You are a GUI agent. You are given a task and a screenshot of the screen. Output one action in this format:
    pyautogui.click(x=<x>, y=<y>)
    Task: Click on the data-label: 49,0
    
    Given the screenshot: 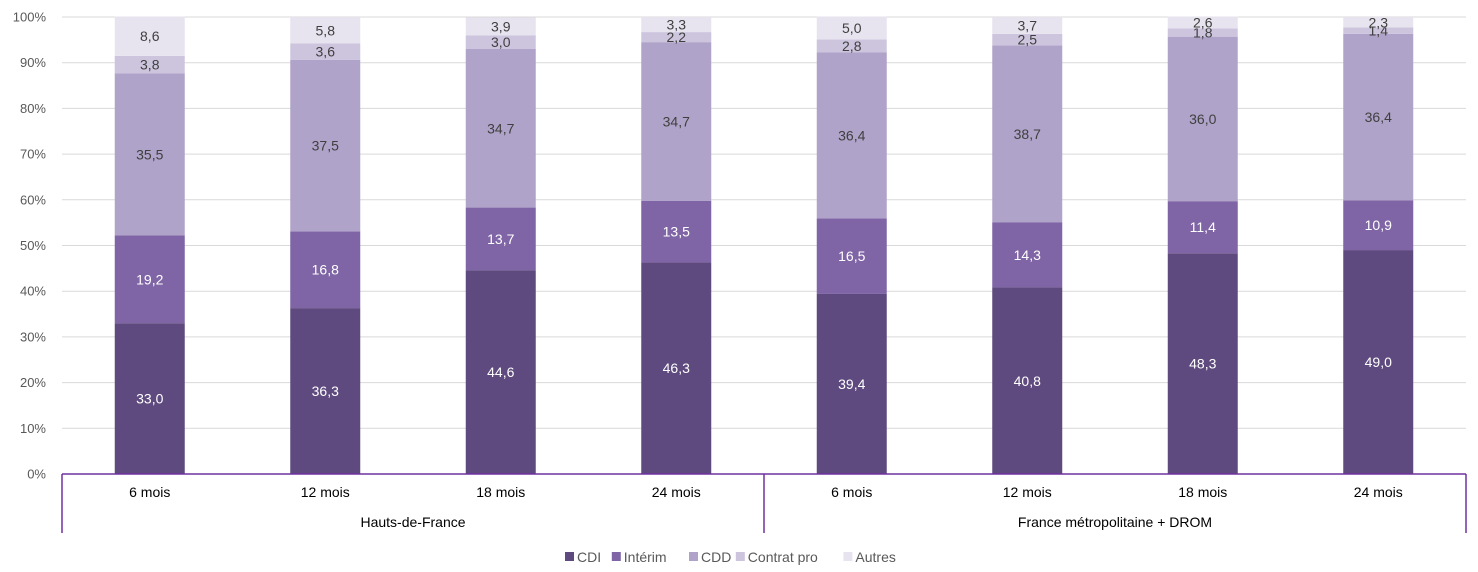 What is the action you would take?
    pyautogui.click(x=1378, y=362)
    